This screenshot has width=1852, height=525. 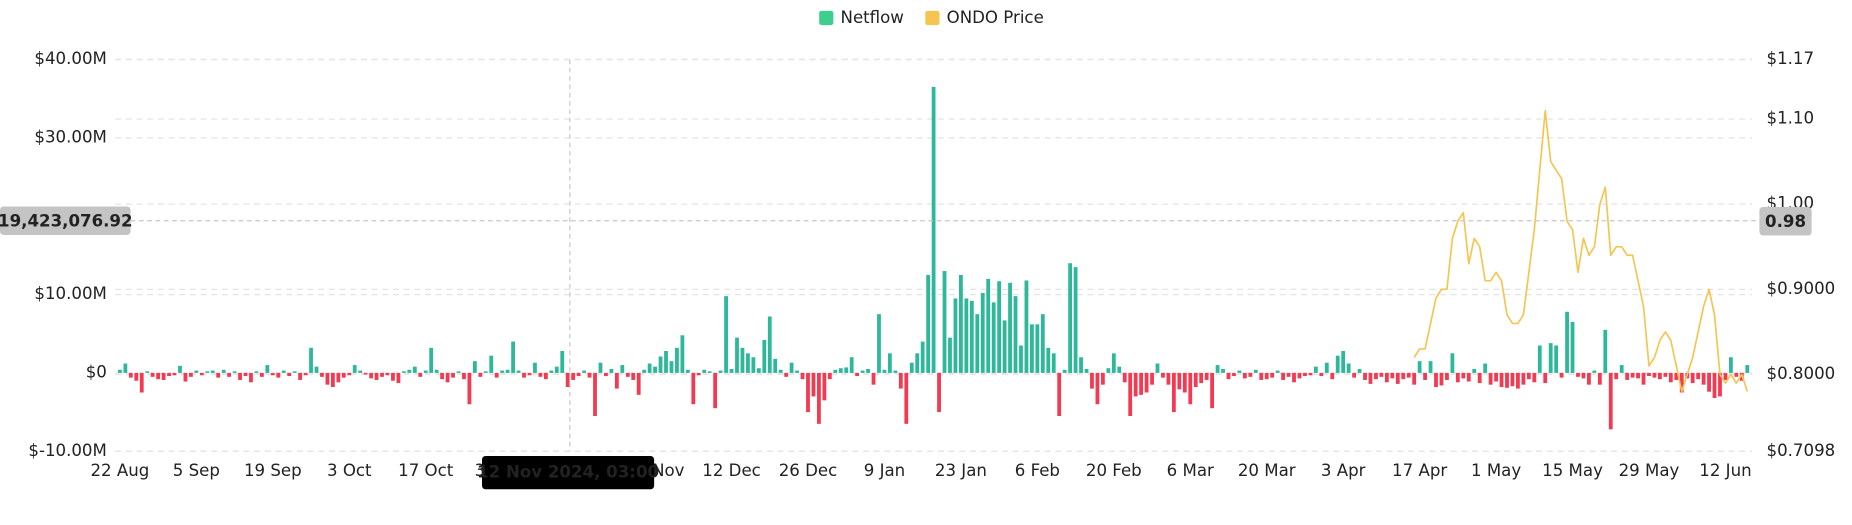 I want to click on x-tick-label: 17 Oct, so click(x=426, y=470).